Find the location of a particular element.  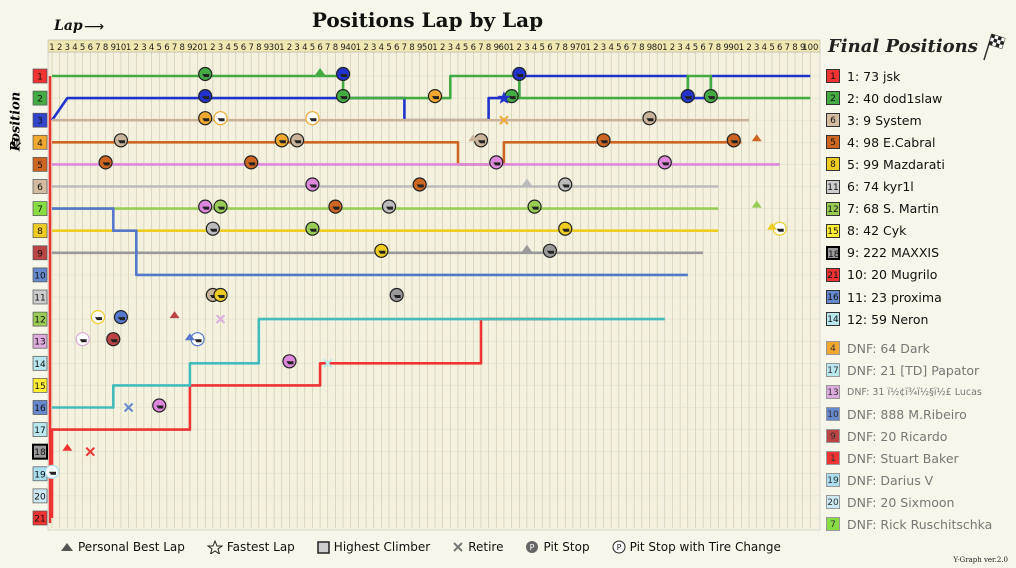

position-badge-label: 19 is located at coordinates (40, 475).